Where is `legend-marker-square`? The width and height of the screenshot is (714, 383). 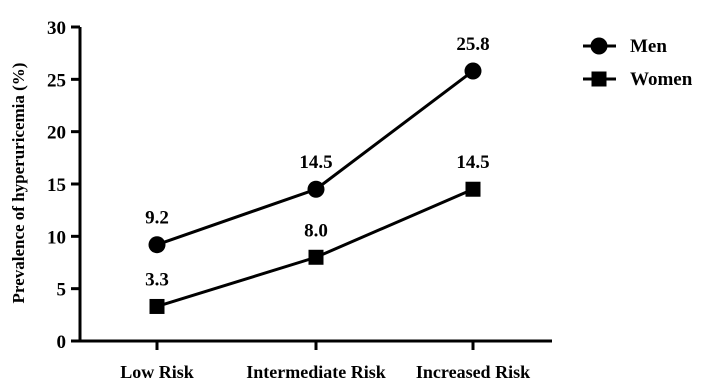 legend-marker-square is located at coordinates (599, 79).